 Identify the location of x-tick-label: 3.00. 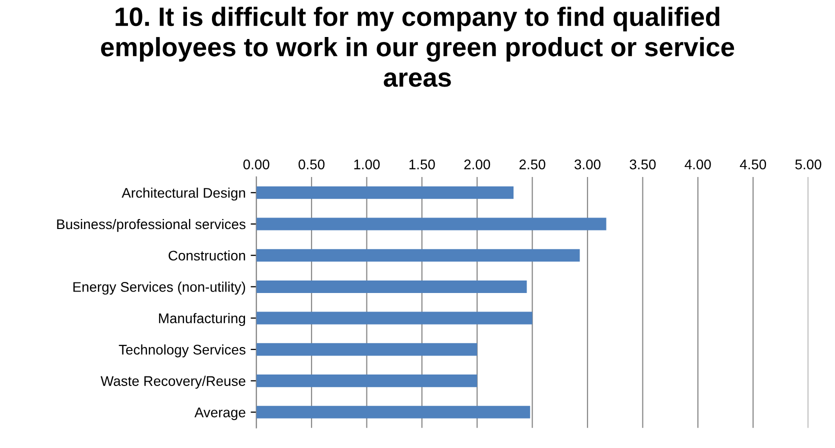
(587, 165).